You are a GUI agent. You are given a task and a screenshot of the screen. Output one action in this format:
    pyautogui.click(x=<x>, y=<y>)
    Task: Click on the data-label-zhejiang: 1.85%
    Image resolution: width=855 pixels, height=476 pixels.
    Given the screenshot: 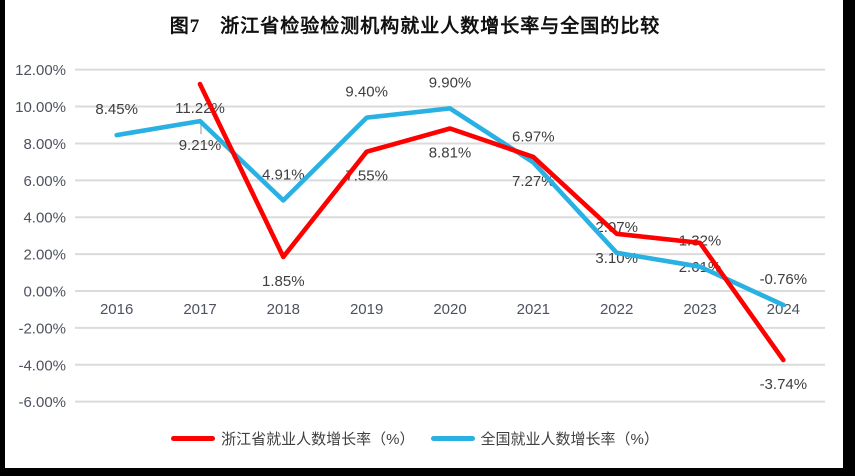 What is the action you would take?
    pyautogui.click(x=283, y=281)
    